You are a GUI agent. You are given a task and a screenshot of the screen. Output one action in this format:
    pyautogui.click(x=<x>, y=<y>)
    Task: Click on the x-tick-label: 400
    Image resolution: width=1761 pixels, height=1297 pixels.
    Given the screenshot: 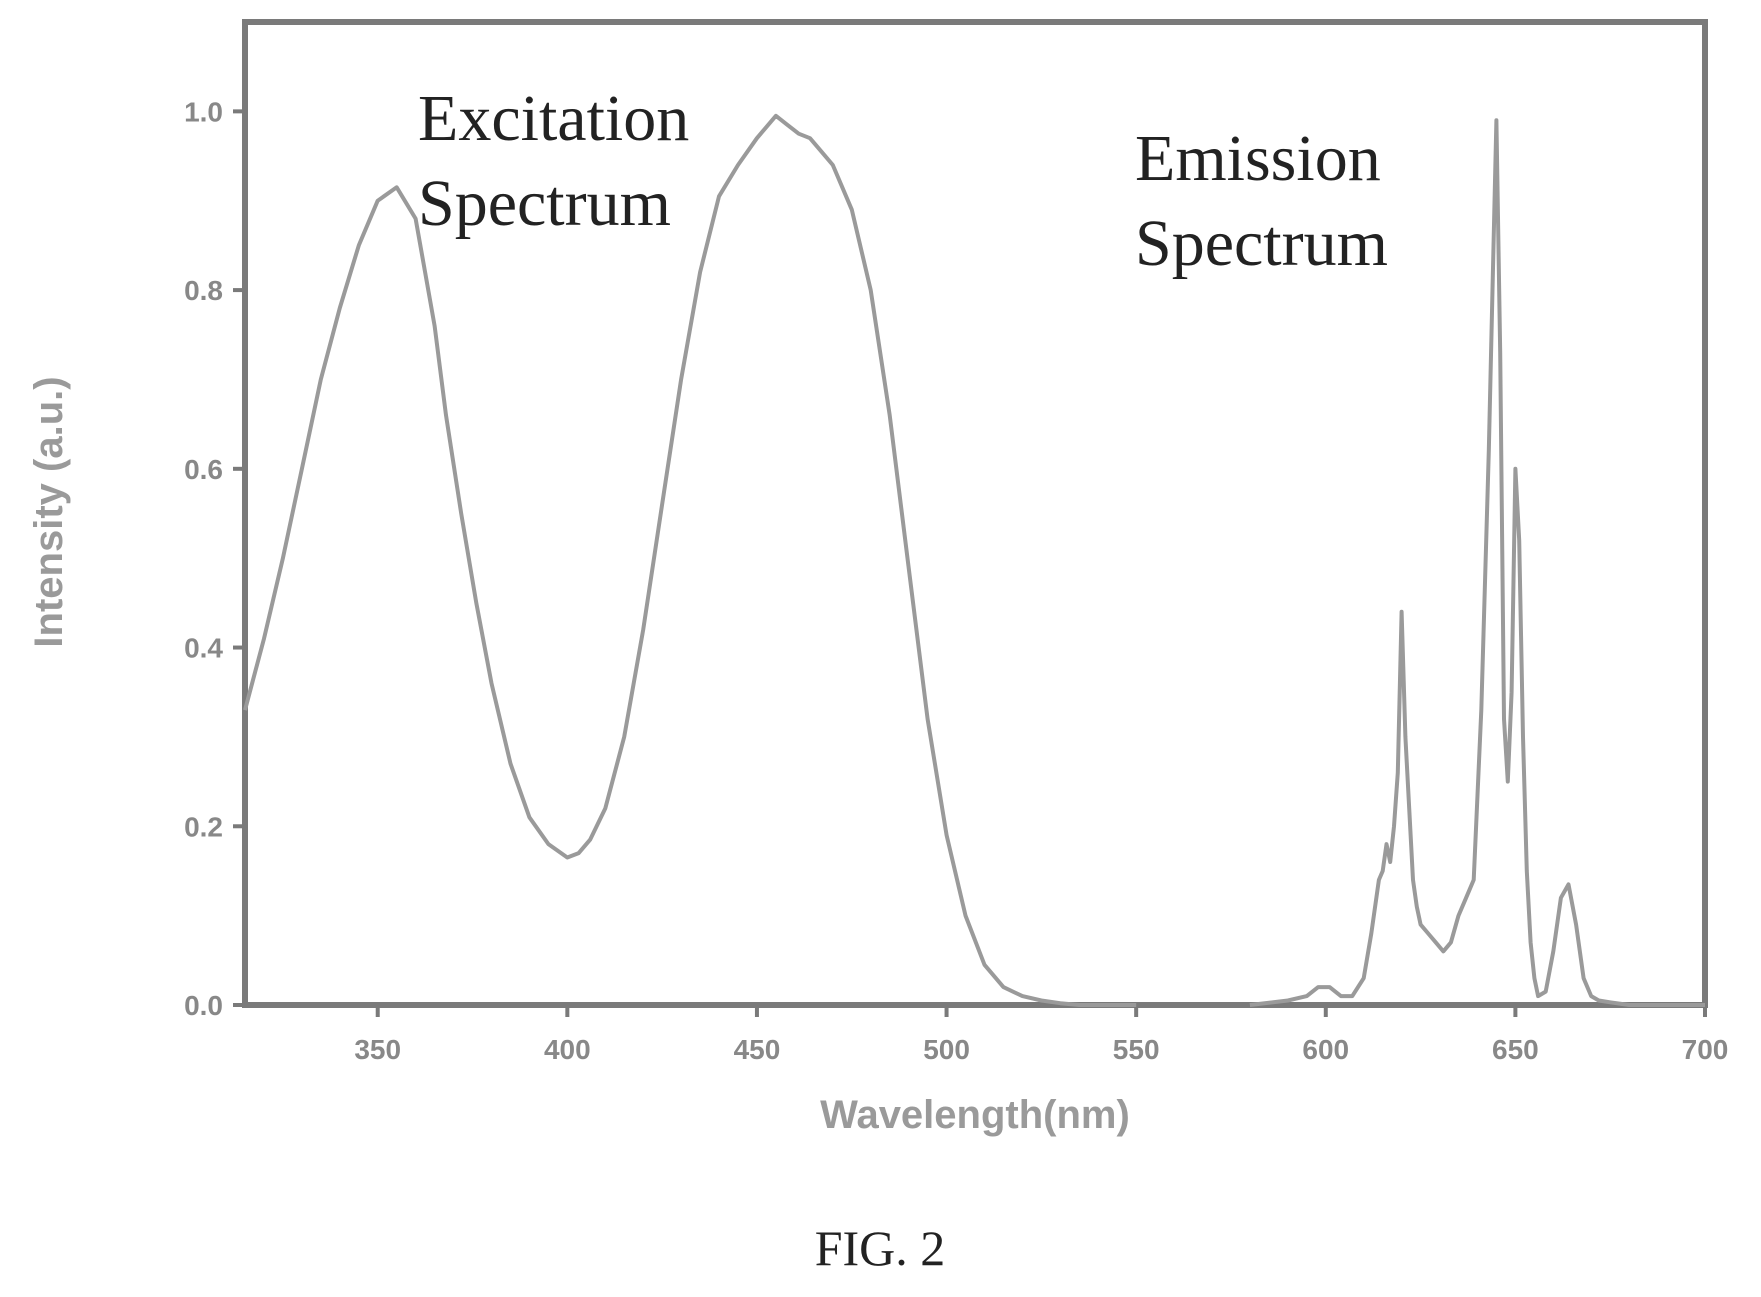 What is the action you would take?
    pyautogui.click(x=567, y=1049)
    